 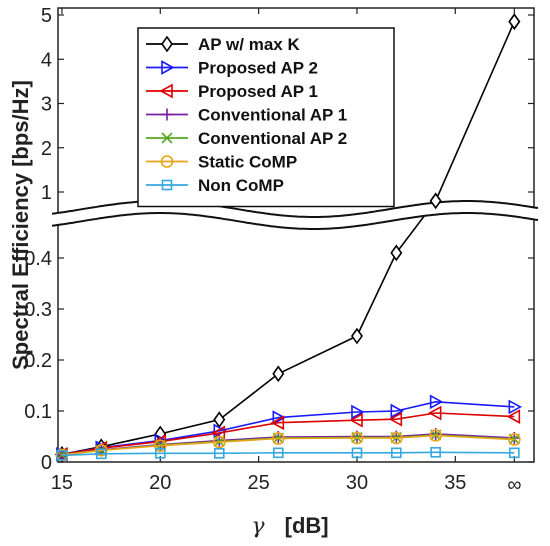 I want to click on y-tick-label: 4, so click(x=46, y=60).